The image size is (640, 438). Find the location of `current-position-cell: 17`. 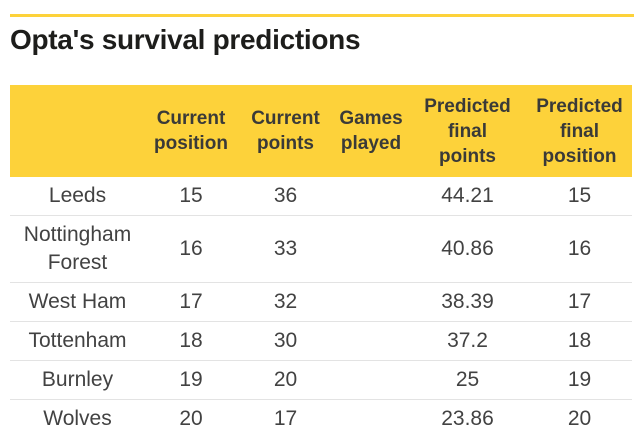

current-position-cell: 17 is located at coordinates (191, 301).